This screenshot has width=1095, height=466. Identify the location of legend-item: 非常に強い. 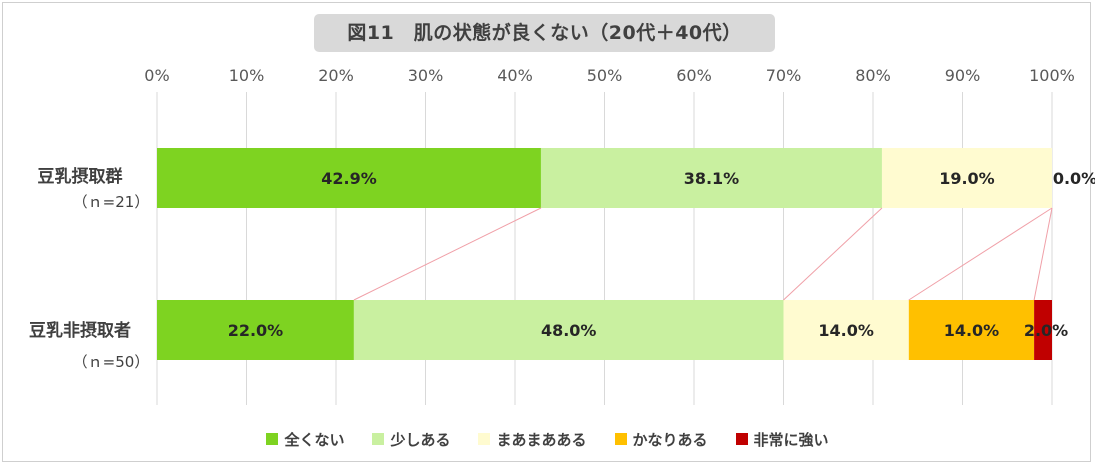
(782, 439).